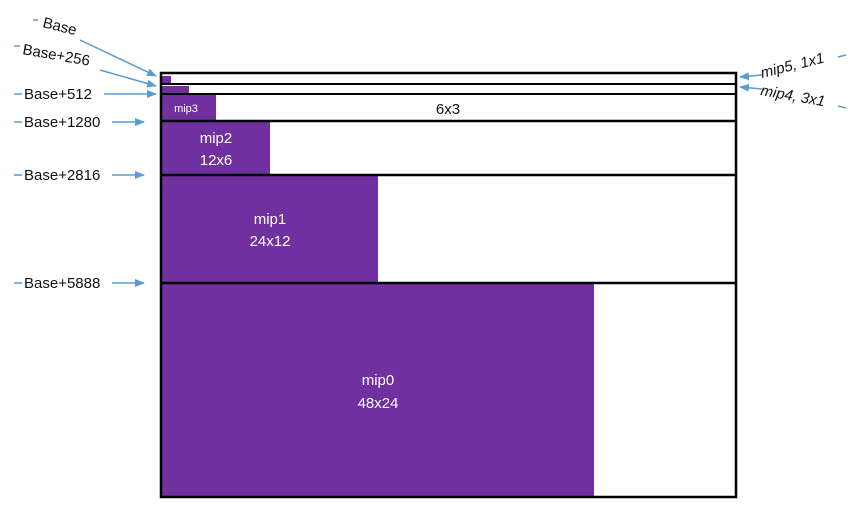 The width and height of the screenshot is (859, 515). What do you see at coordinates (62, 122) in the screenshot?
I see `base-1280-label: Base+1280` at bounding box center [62, 122].